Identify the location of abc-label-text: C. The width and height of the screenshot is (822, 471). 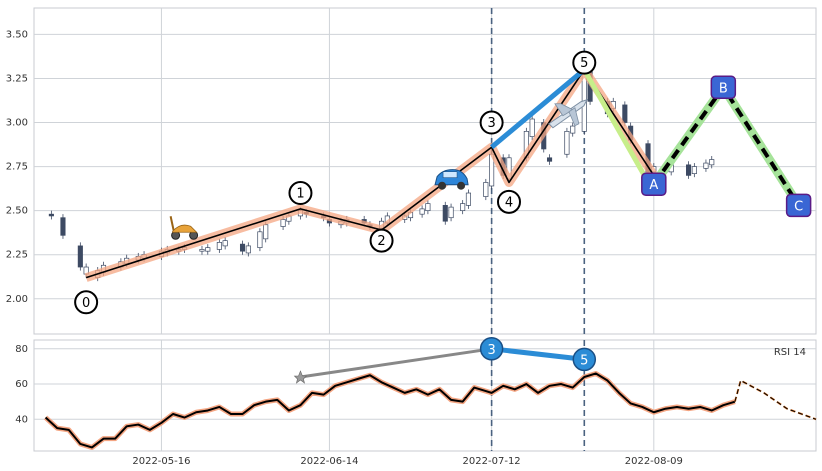
(798, 206).